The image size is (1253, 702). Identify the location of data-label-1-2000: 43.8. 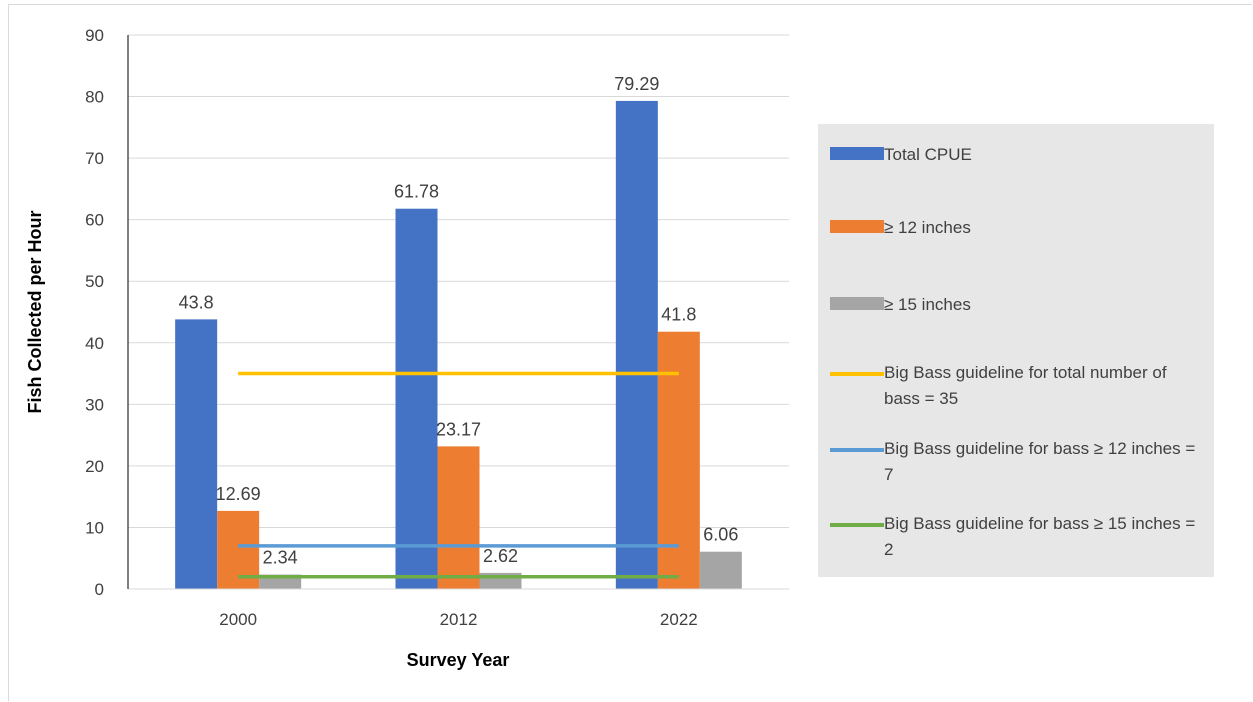
(196, 302).